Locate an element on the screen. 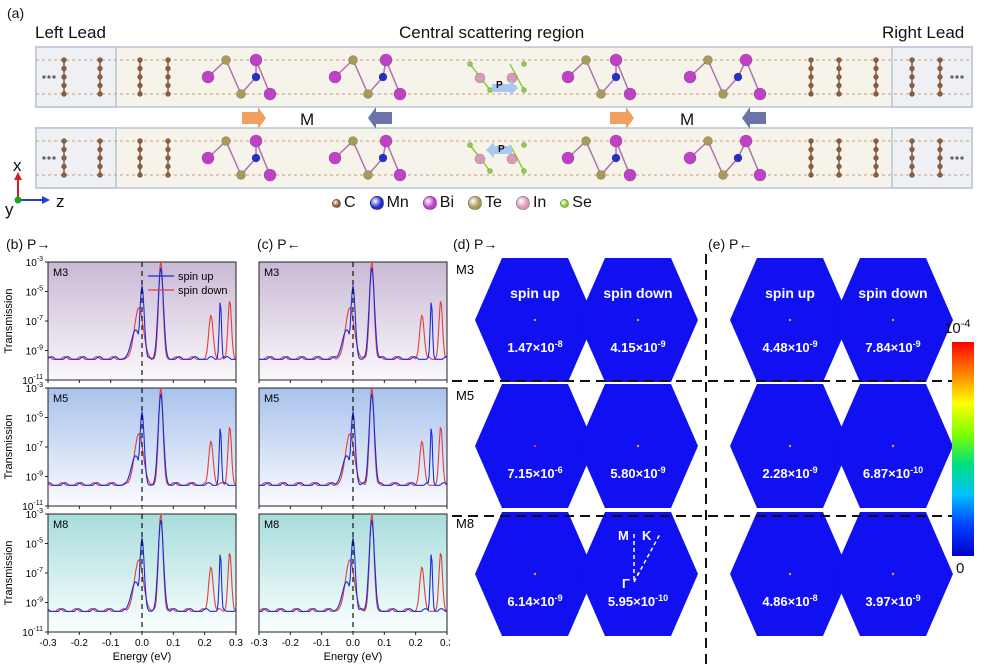 The image size is (981, 664). kspace-map-r1-c3: 6.87×10-10 is located at coordinates (893, 446).